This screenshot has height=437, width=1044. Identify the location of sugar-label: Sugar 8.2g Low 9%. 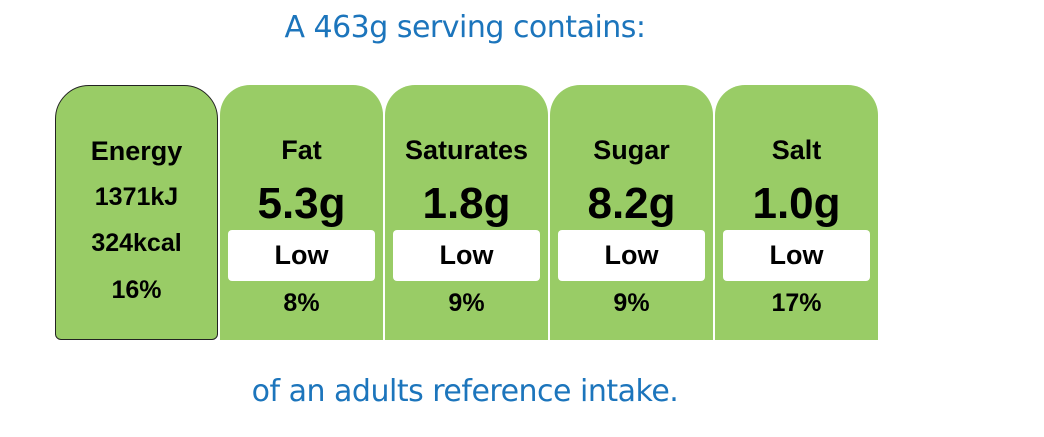
(631, 212).